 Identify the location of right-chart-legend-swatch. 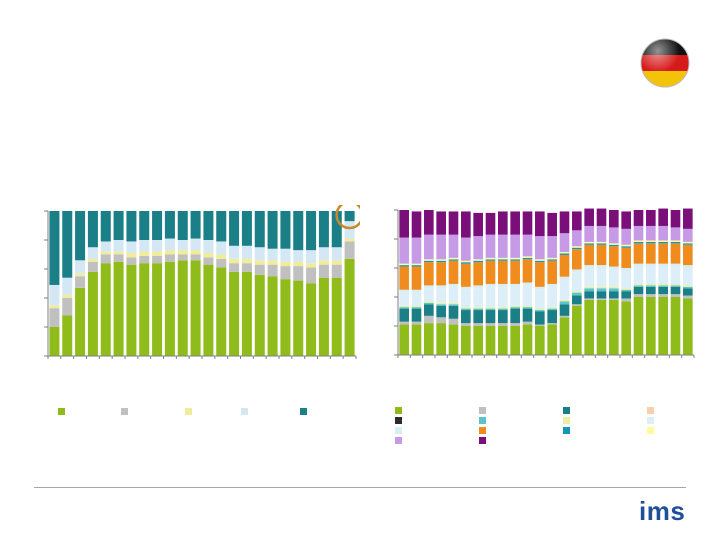
(398, 410).